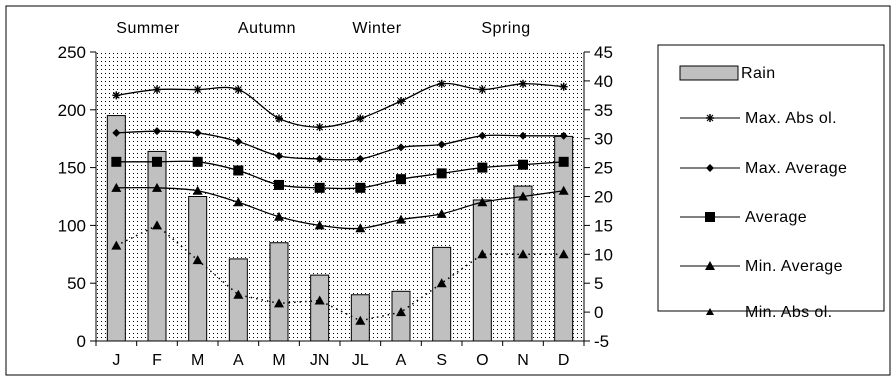 This screenshot has height=379, width=896. I want to click on season-label-spring: Spring, so click(505, 28).